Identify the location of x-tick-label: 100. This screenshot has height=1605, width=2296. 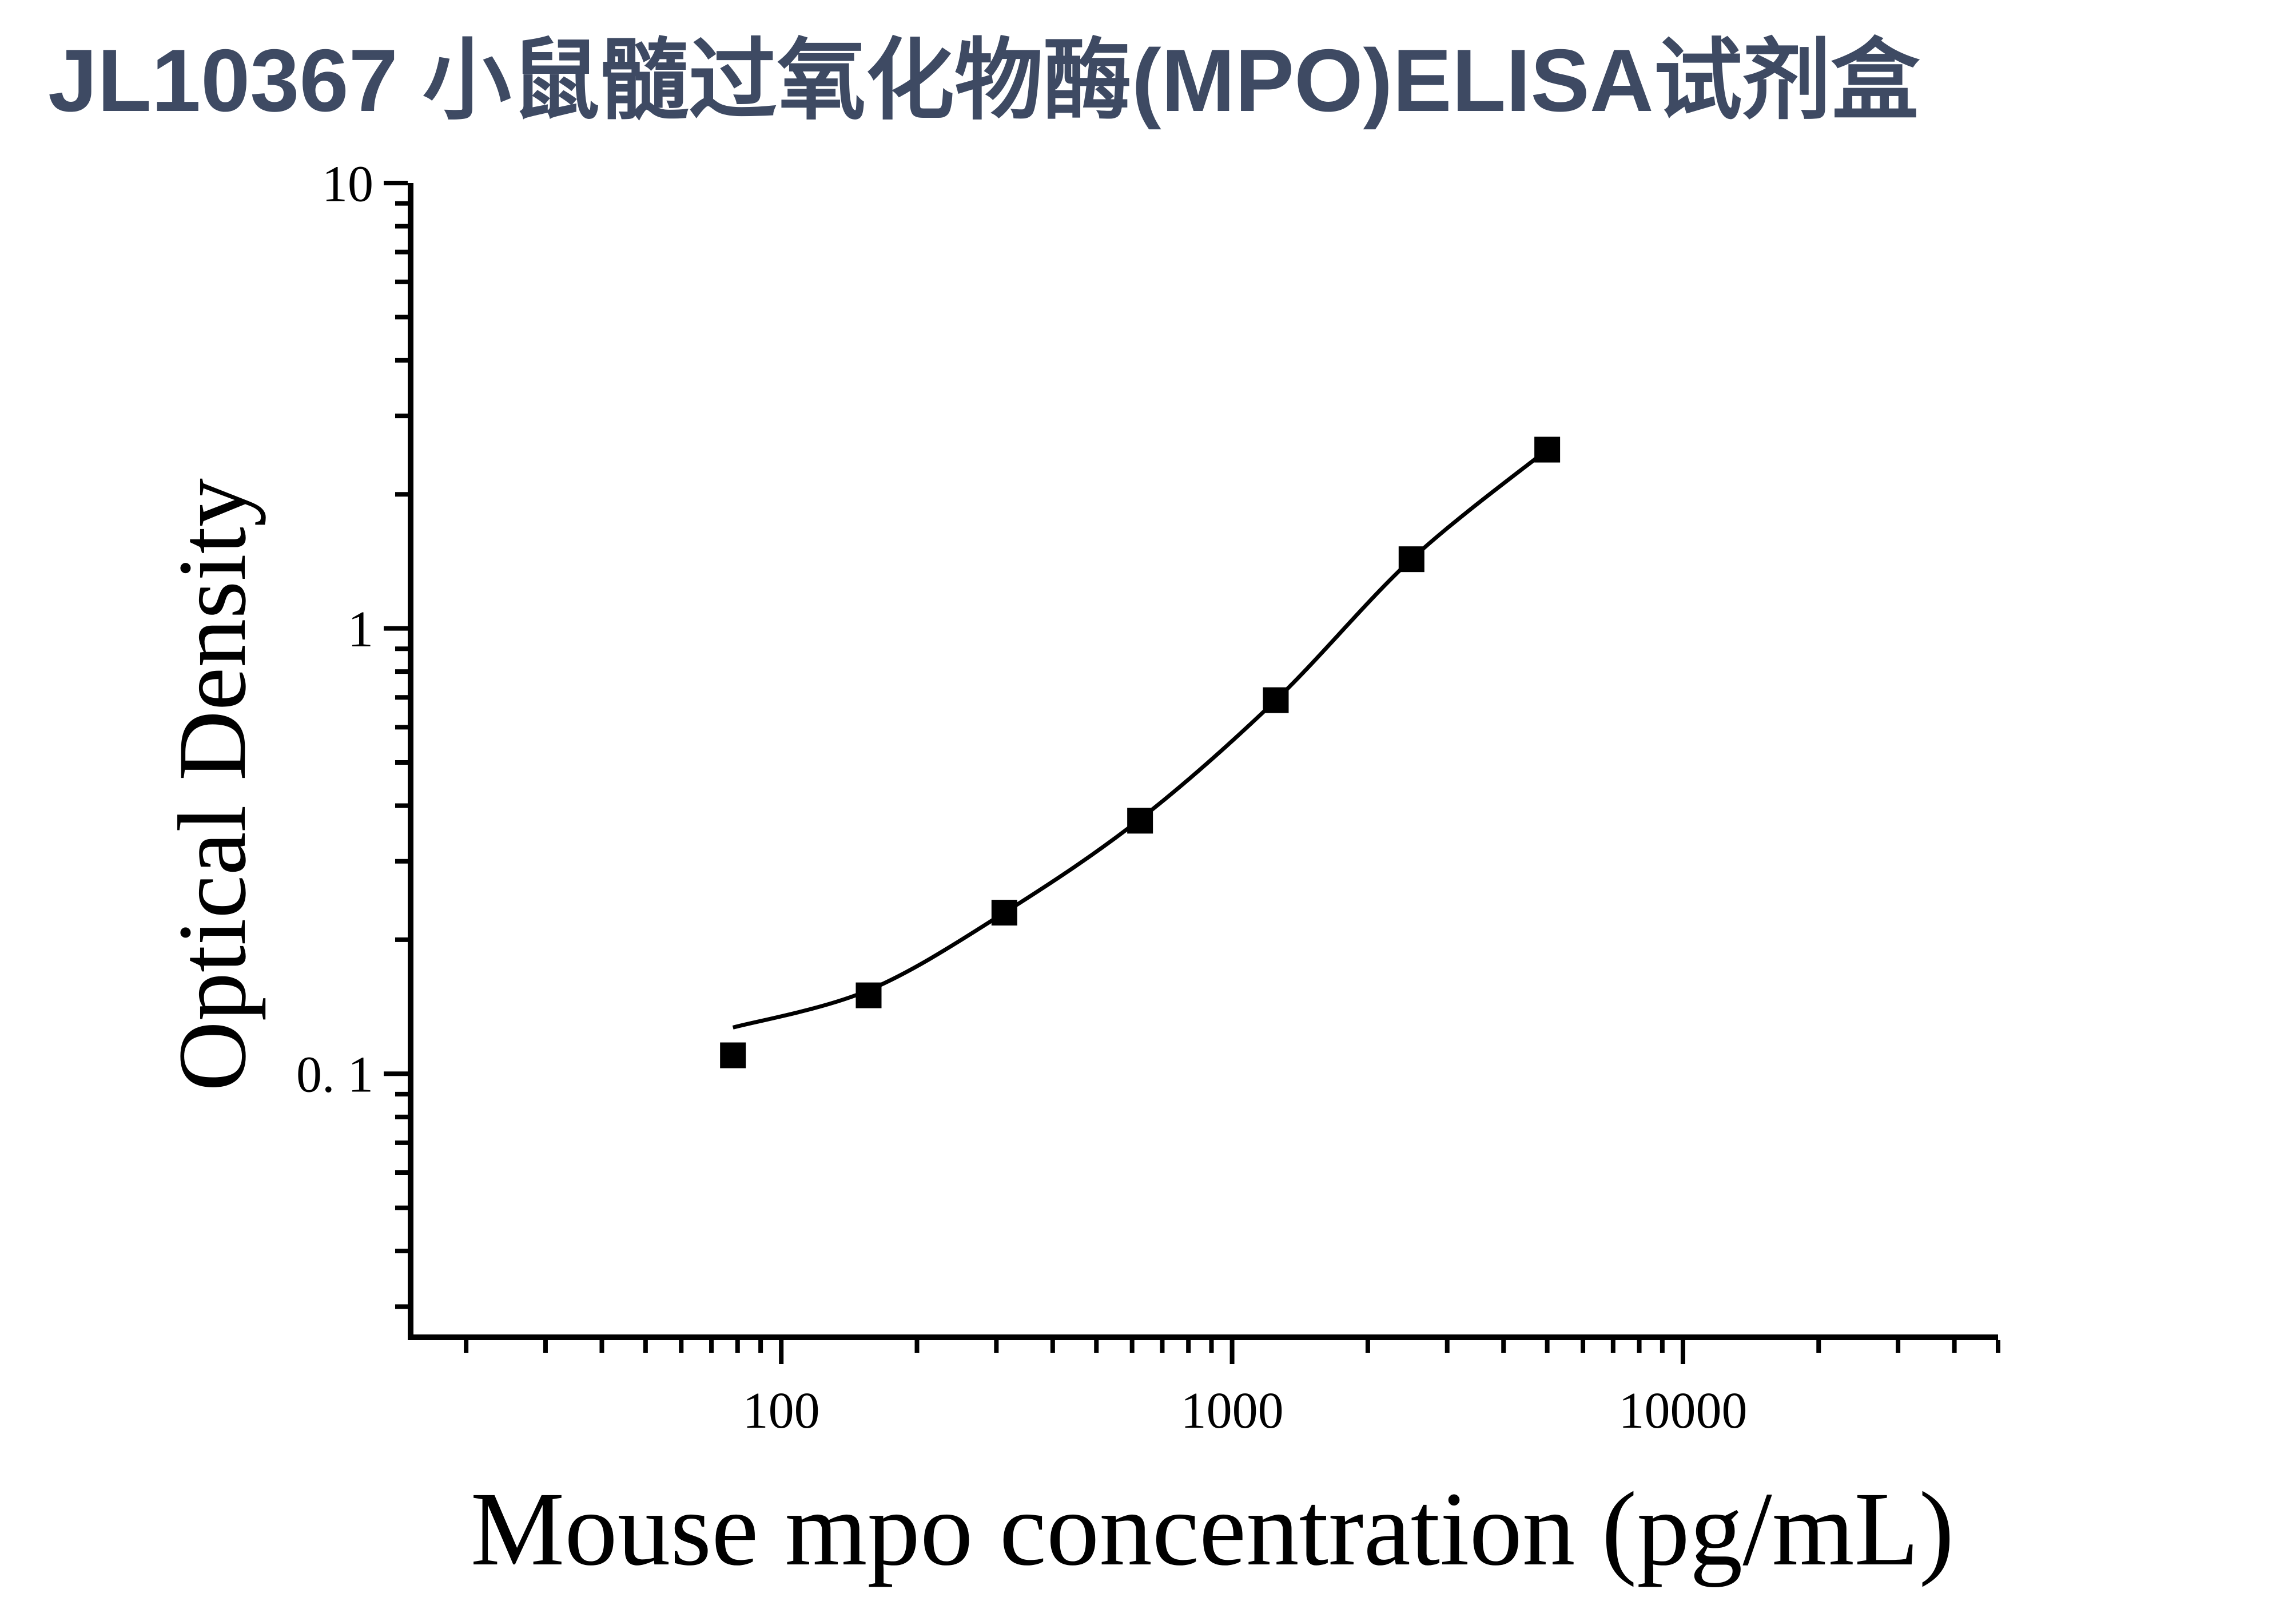
(781, 1410).